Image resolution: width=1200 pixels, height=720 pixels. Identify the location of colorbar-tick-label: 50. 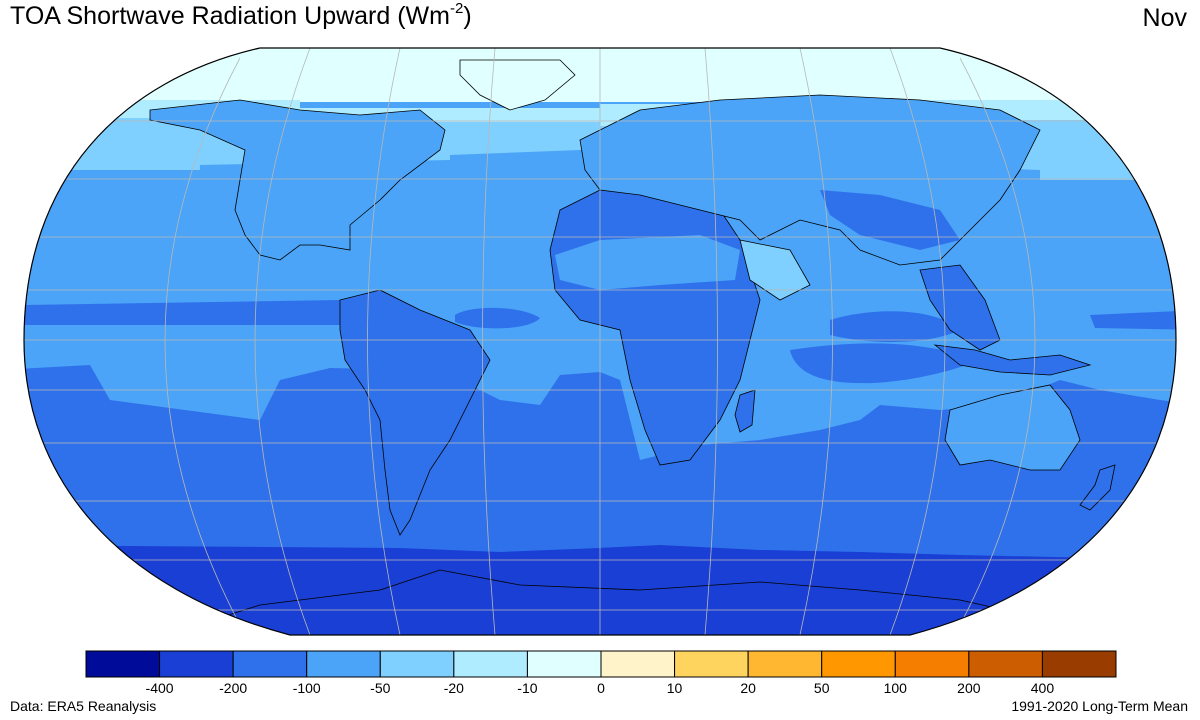
(821, 688).